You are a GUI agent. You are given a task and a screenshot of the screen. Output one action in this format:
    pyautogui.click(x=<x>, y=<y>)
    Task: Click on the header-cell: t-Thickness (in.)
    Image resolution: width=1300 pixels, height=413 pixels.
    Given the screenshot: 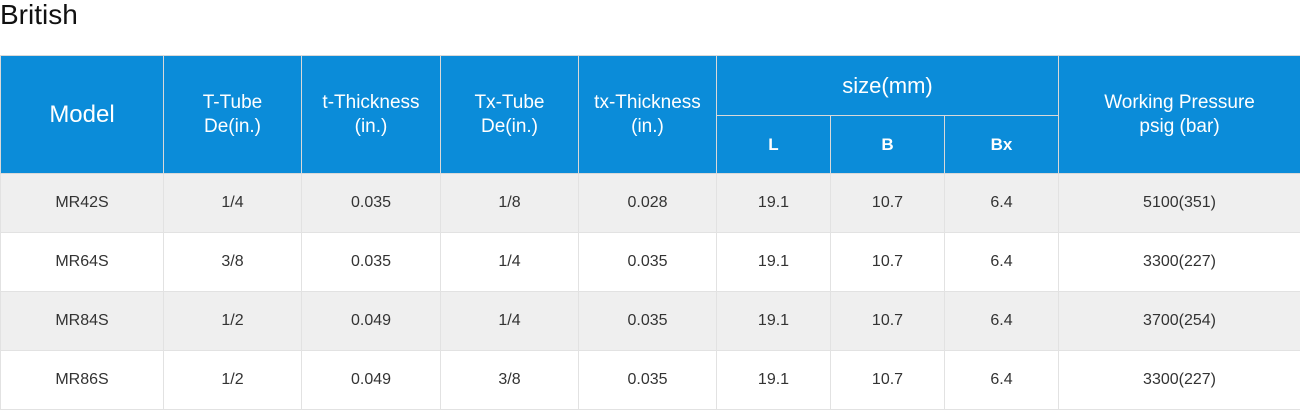 What is the action you would take?
    pyautogui.click(x=371, y=114)
    